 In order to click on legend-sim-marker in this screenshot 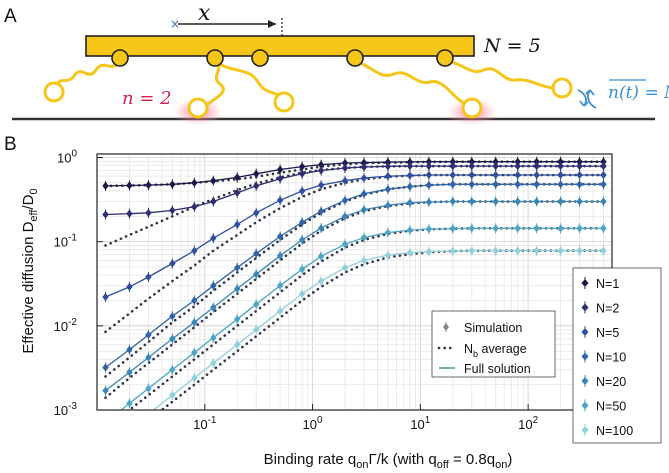, I will do `click(446, 327)`.